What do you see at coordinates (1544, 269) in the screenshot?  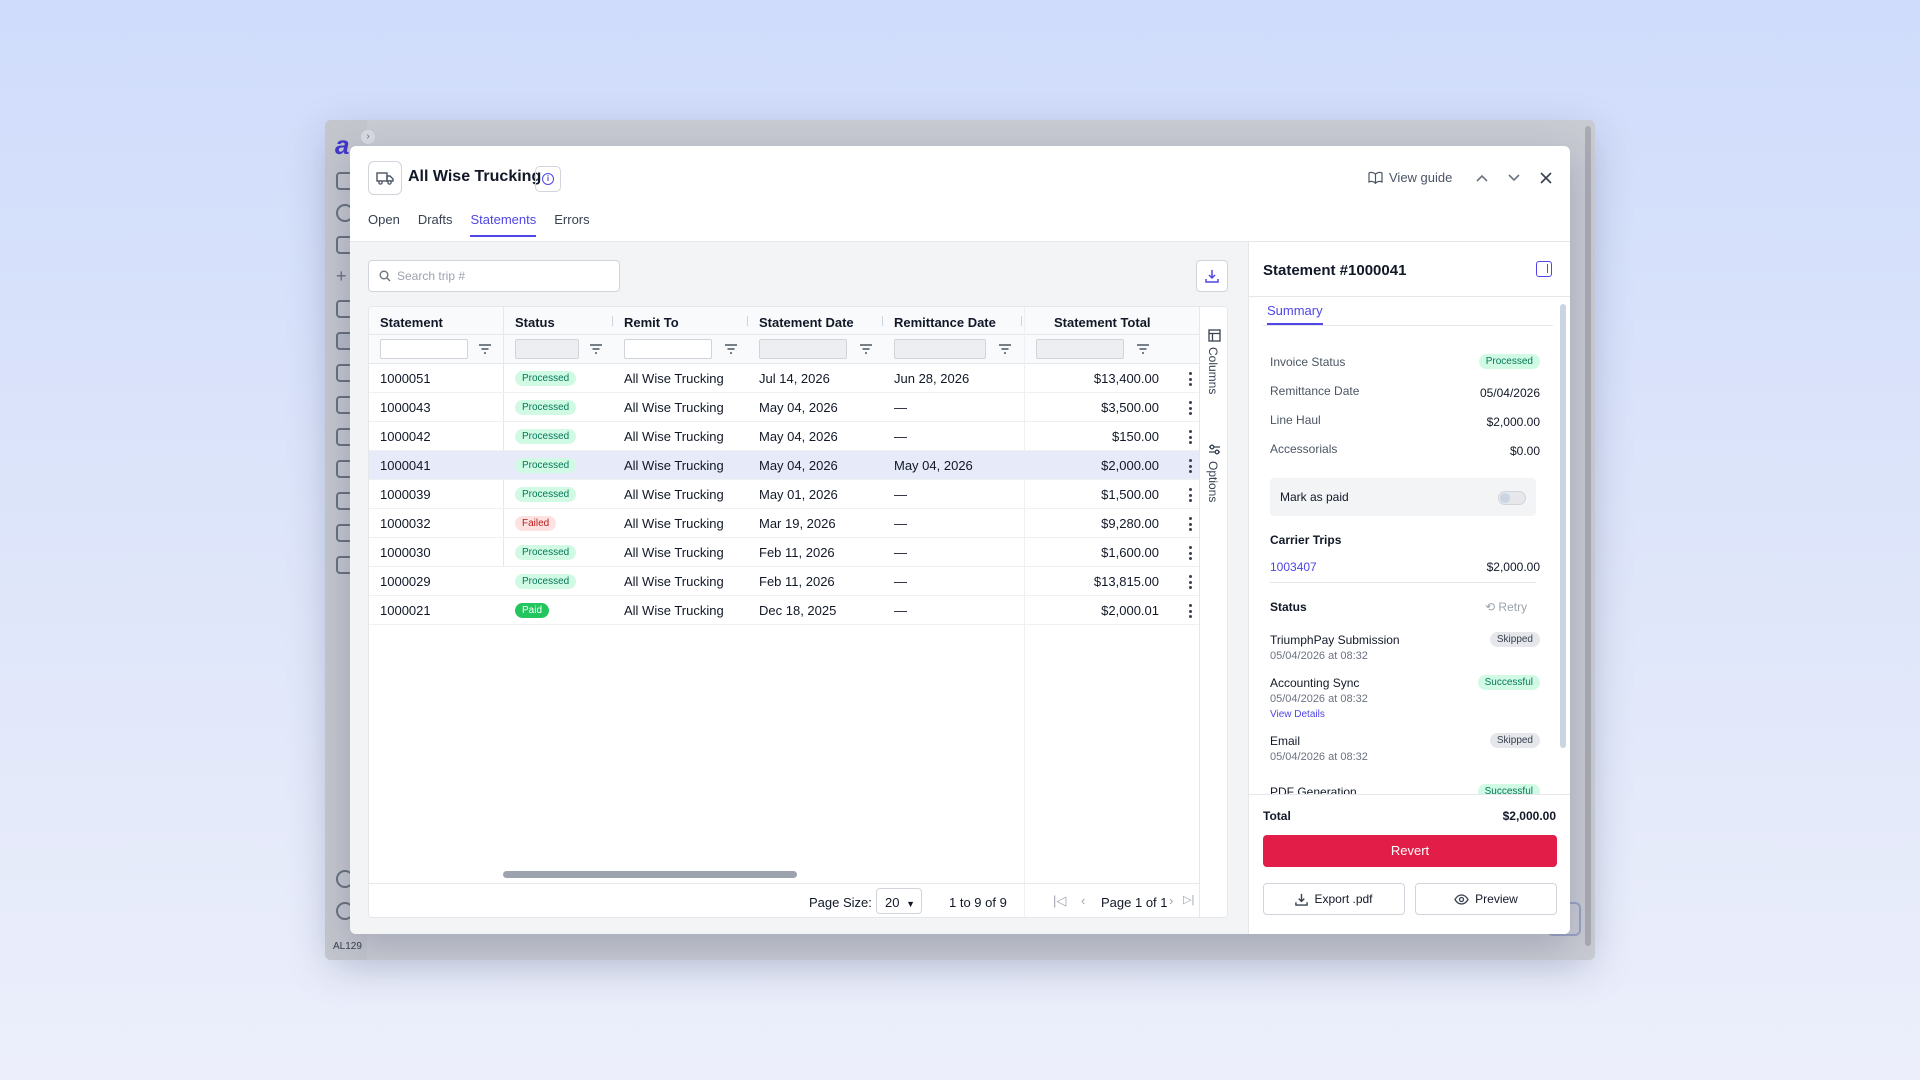 I see `collapse-panel-icon` at bounding box center [1544, 269].